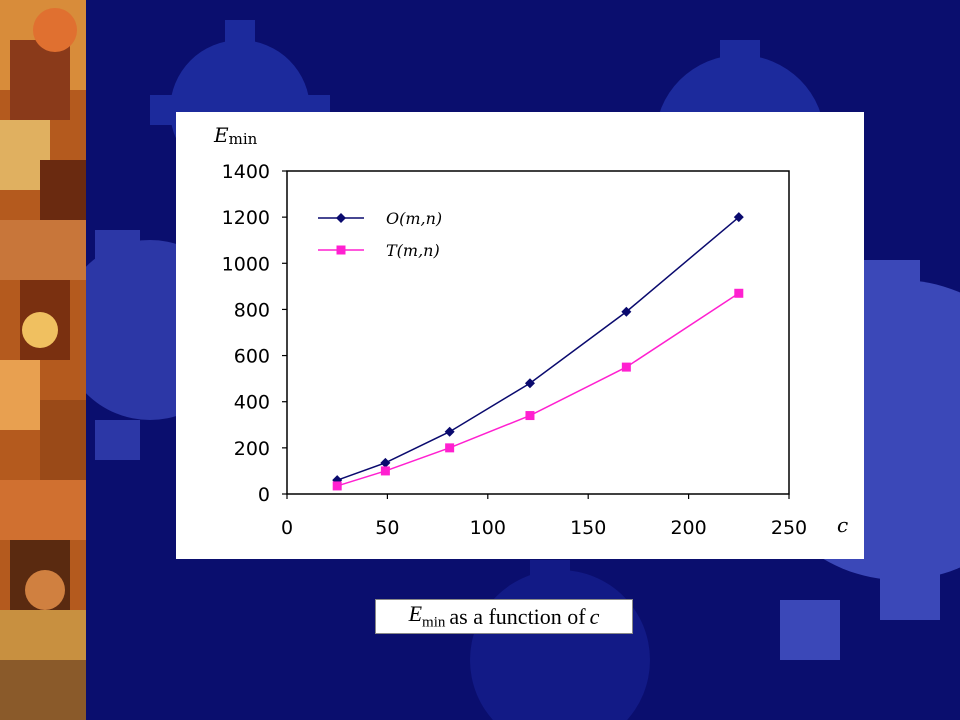 This screenshot has height=720, width=960. Describe the element at coordinates (688, 528) in the screenshot. I see `x-tick-label: 200` at that location.